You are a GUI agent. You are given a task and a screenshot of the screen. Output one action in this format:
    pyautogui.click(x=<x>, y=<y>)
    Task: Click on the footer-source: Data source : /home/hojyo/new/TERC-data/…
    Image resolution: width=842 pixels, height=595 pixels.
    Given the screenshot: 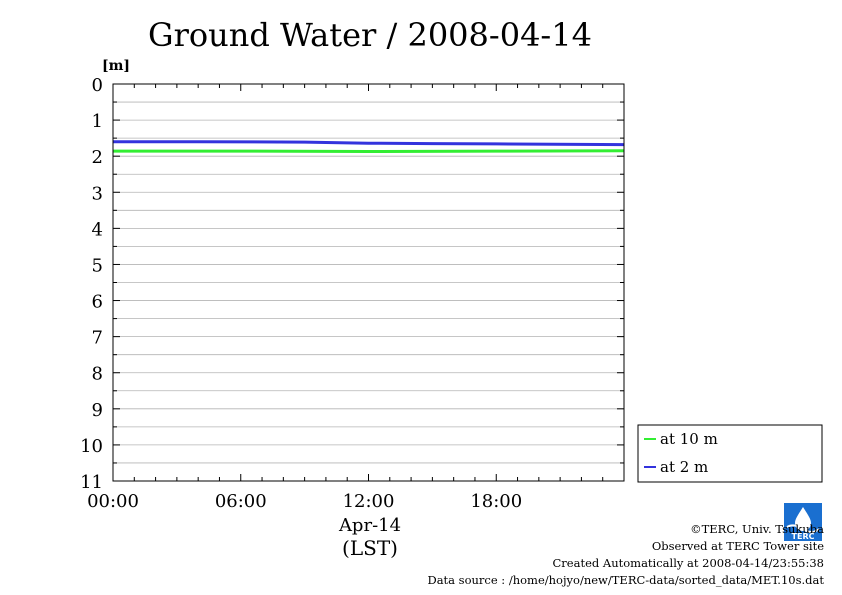 What is the action you would take?
    pyautogui.click(x=625, y=580)
    